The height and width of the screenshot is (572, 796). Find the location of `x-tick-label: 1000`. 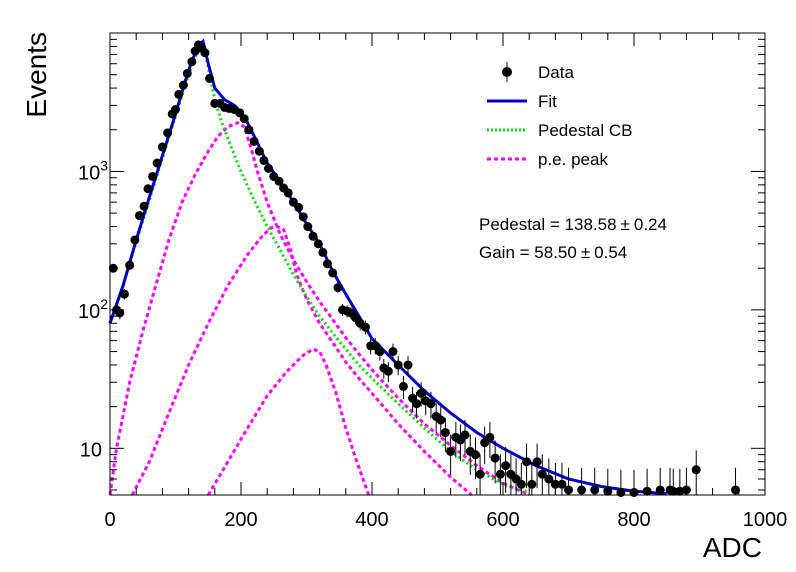

x-tick-label: 1000 is located at coordinates (765, 520).